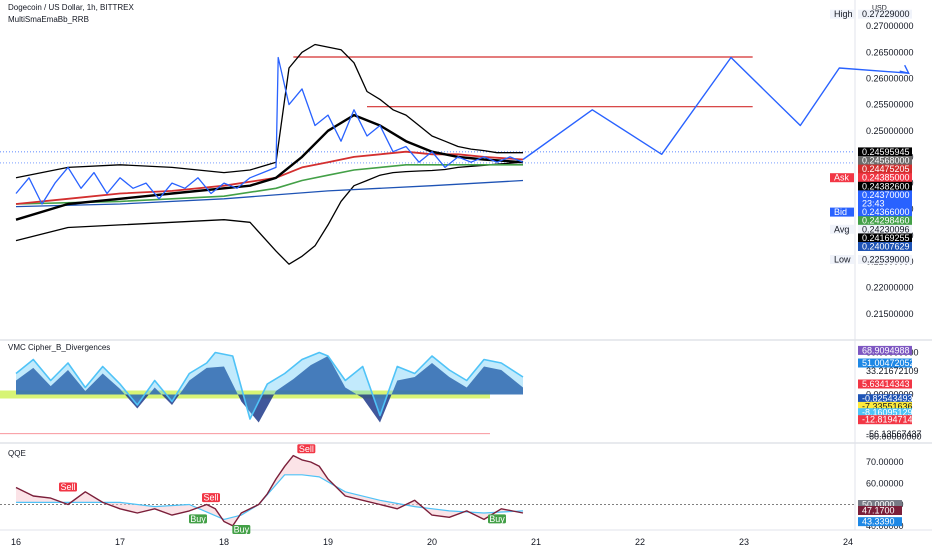 The image size is (932, 550). What do you see at coordinates (17, 453) in the screenshot?
I see `qqe-title: QQE` at bounding box center [17, 453].